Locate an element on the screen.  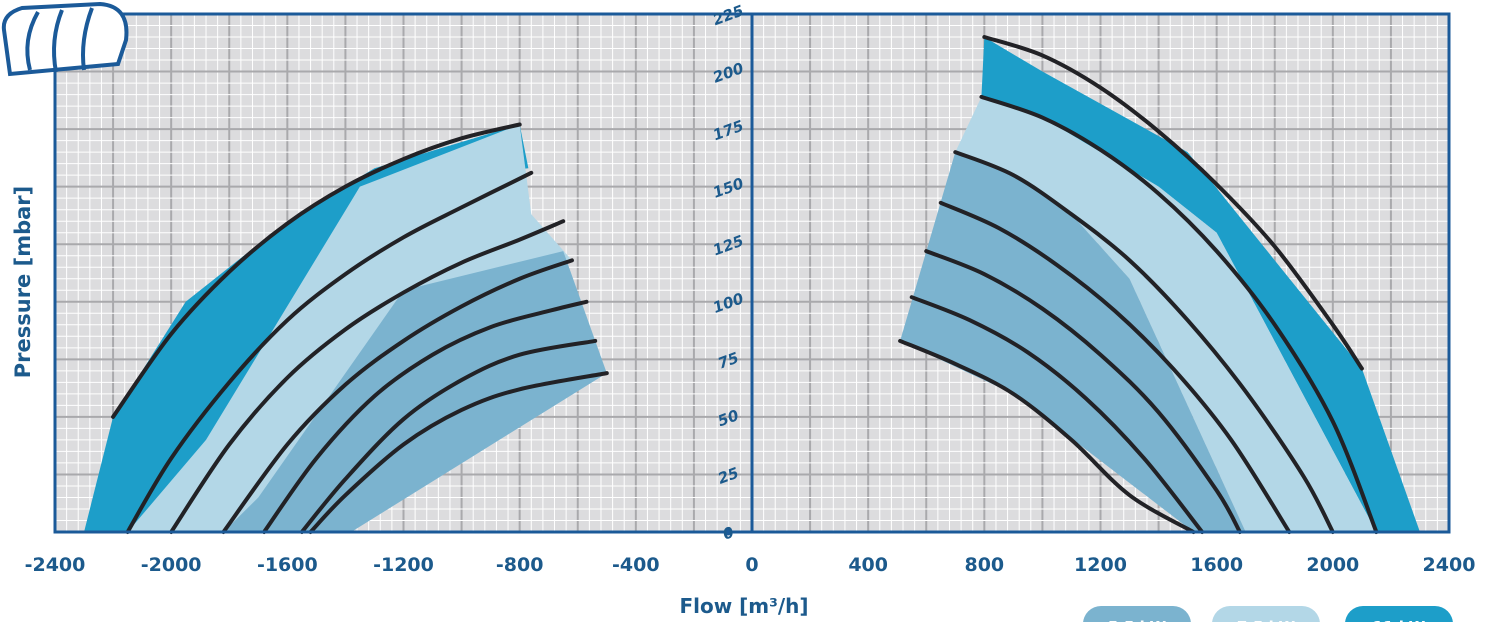
x-tick-label: -1200 is located at coordinates (403, 565).